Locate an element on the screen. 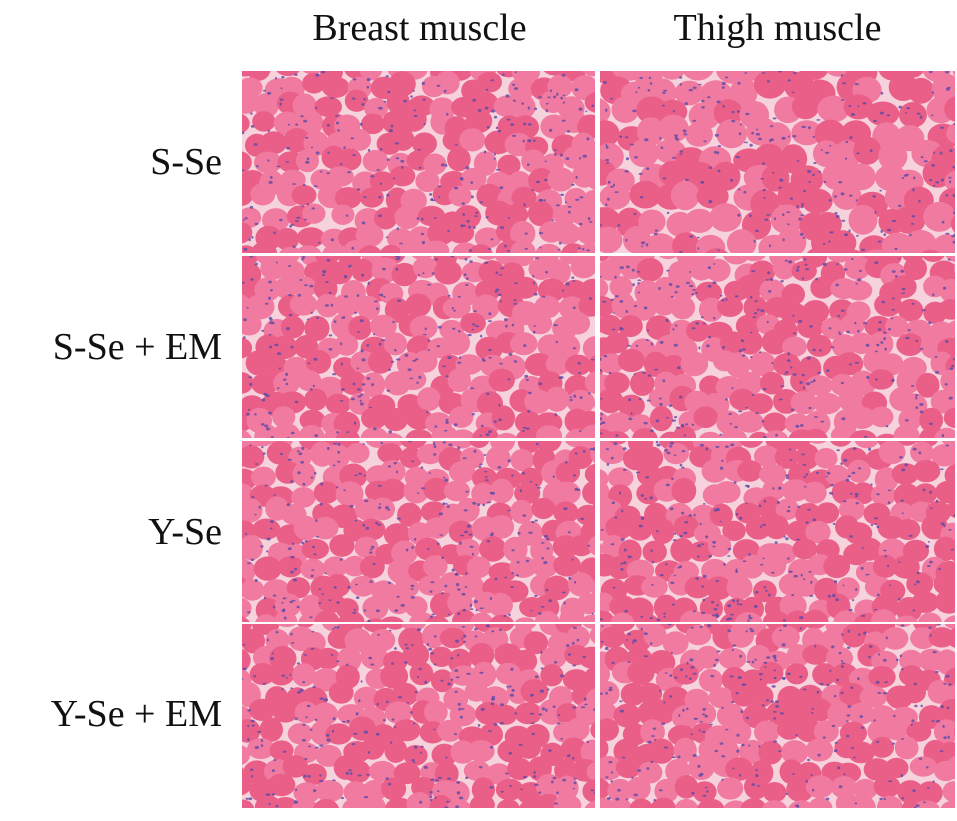 The height and width of the screenshot is (821, 957). row-label-s-se-em: S-Se + EM is located at coordinates (137, 347).